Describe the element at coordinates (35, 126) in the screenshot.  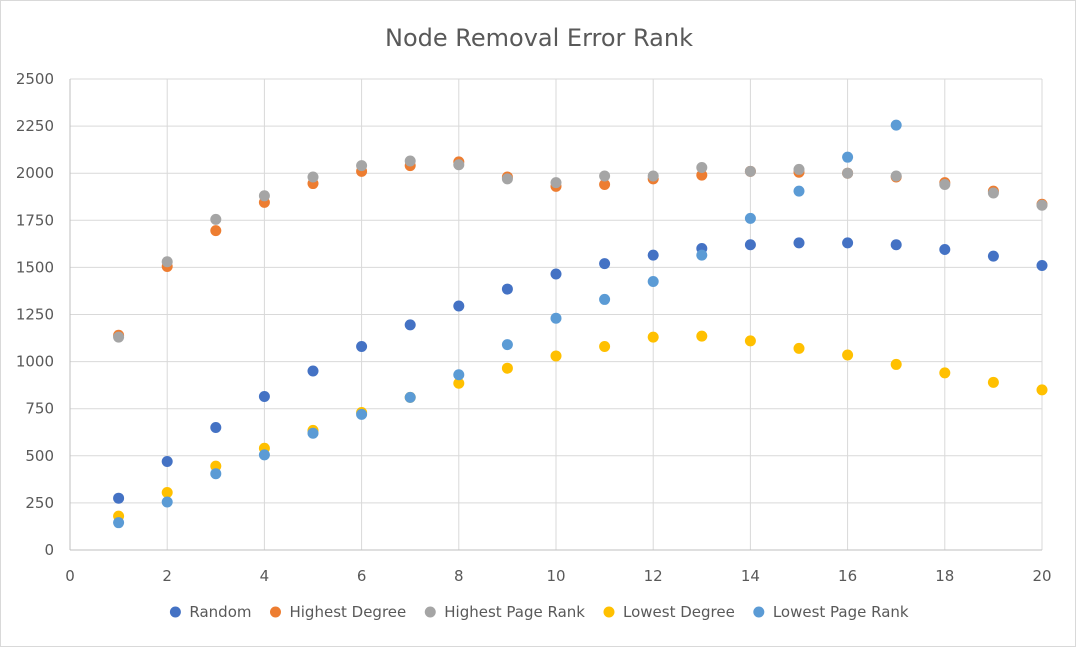
I see `y-tick-label: 2250` at that location.